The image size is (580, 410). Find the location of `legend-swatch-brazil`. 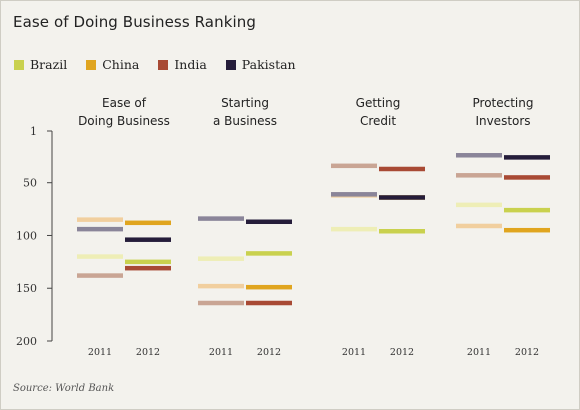

legend-swatch-brazil is located at coordinates (19, 64).